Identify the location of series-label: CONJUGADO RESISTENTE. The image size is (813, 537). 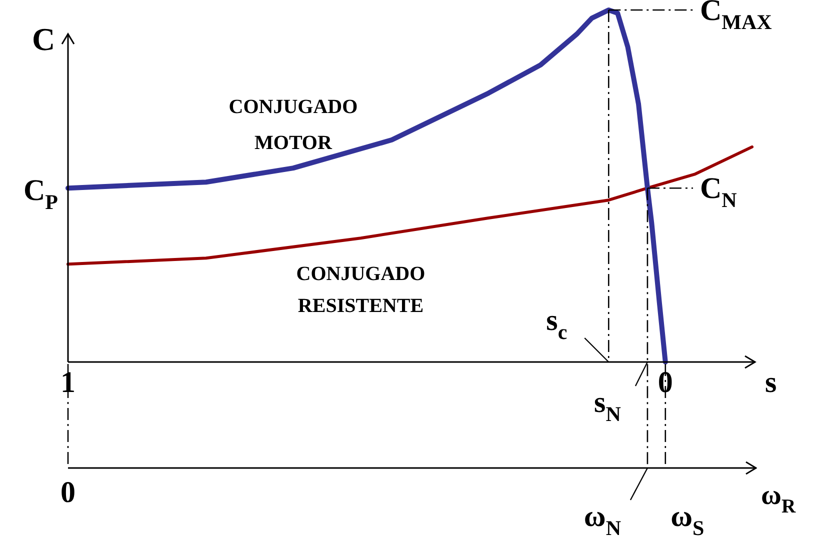
(361, 290).